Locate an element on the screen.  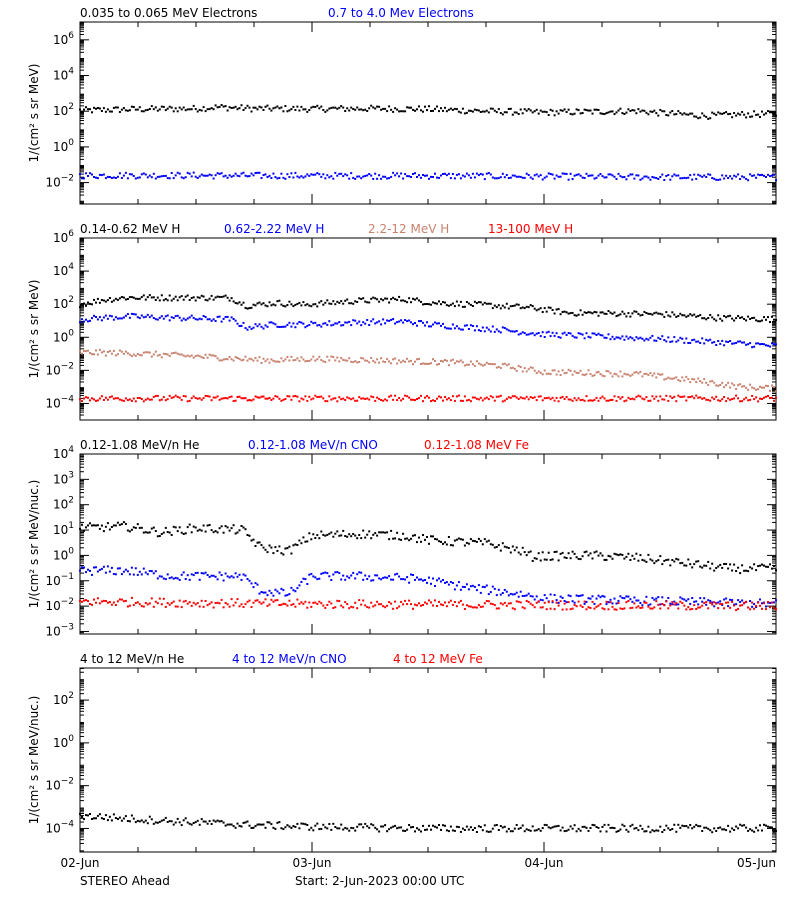
y-tick-label: 106 is located at coordinates (63, 237).